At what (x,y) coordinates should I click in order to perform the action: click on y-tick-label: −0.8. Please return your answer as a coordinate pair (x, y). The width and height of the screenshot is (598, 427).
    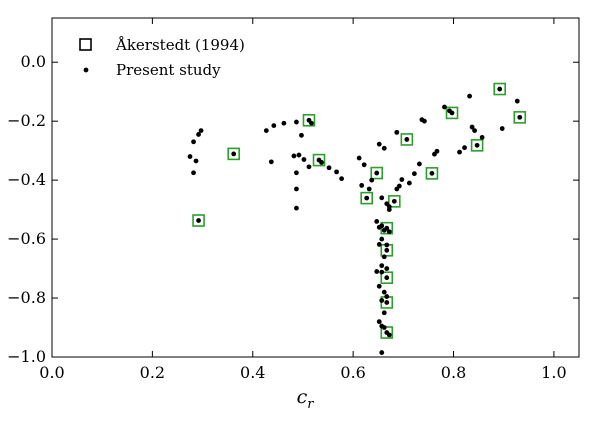
    Looking at the image, I should click on (26, 297).